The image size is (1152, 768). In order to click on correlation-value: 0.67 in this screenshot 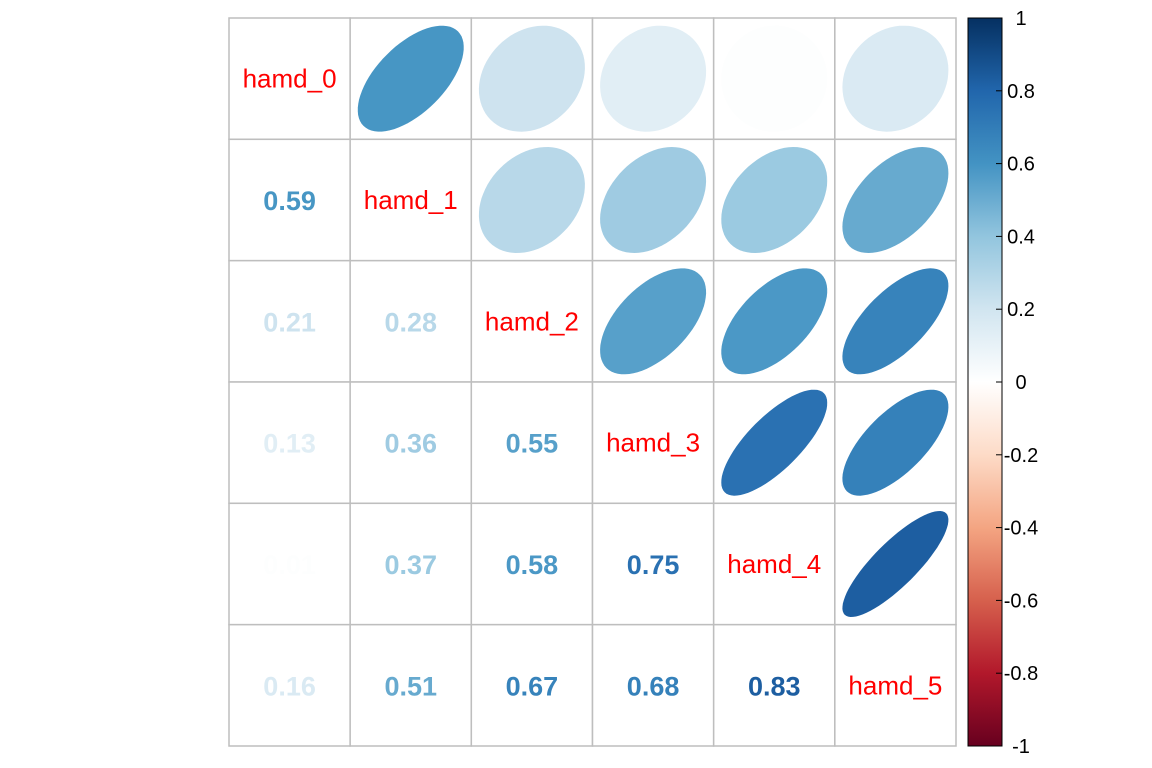, I will do `click(532, 686)`.